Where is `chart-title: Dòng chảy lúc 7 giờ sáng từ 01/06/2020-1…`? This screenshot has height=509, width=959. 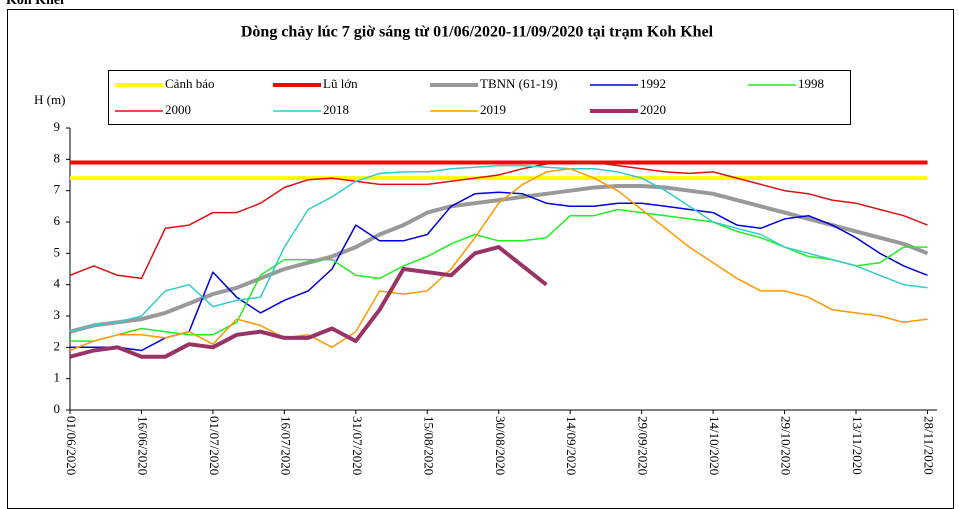 chart-title: Dòng chảy lúc 7 giờ sáng từ 01/06/2020-1… is located at coordinates (477, 32).